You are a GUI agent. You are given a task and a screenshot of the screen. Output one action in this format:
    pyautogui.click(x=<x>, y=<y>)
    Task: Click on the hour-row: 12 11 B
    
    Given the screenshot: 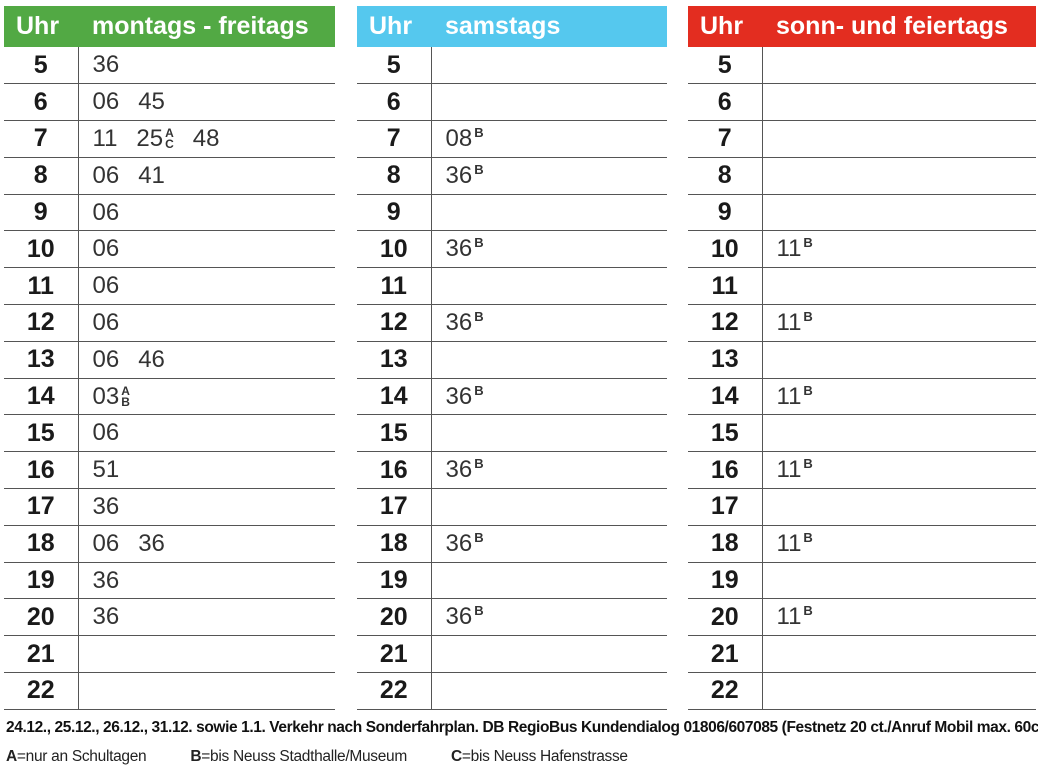 What is the action you would take?
    pyautogui.click(x=862, y=323)
    